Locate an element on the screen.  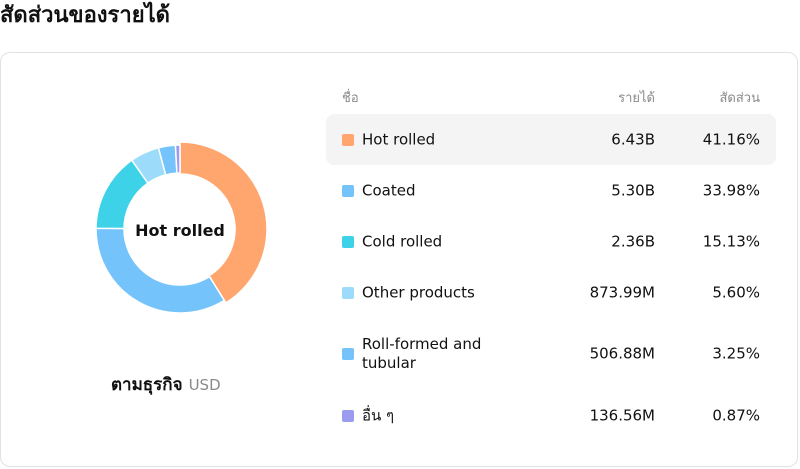
row-name: Hot rolled is located at coordinates (399, 139).